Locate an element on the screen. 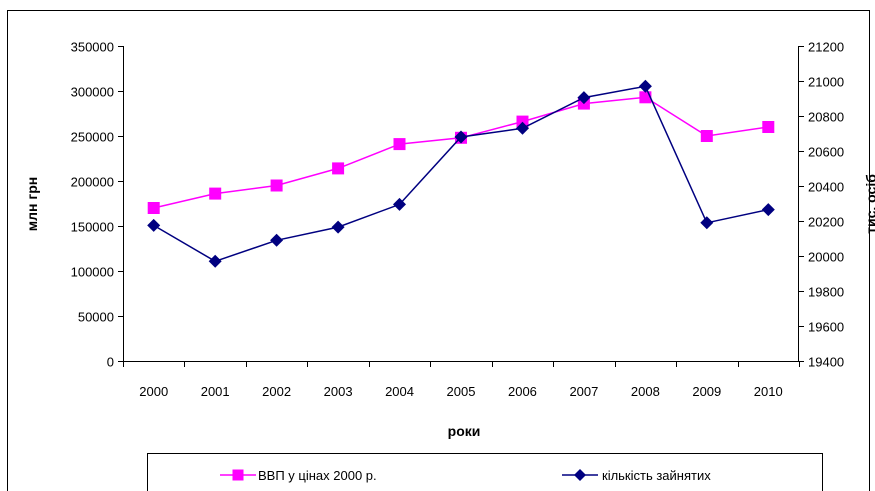 This screenshot has height=491, width=875. right-tick-label: 19800 is located at coordinates (826, 292).